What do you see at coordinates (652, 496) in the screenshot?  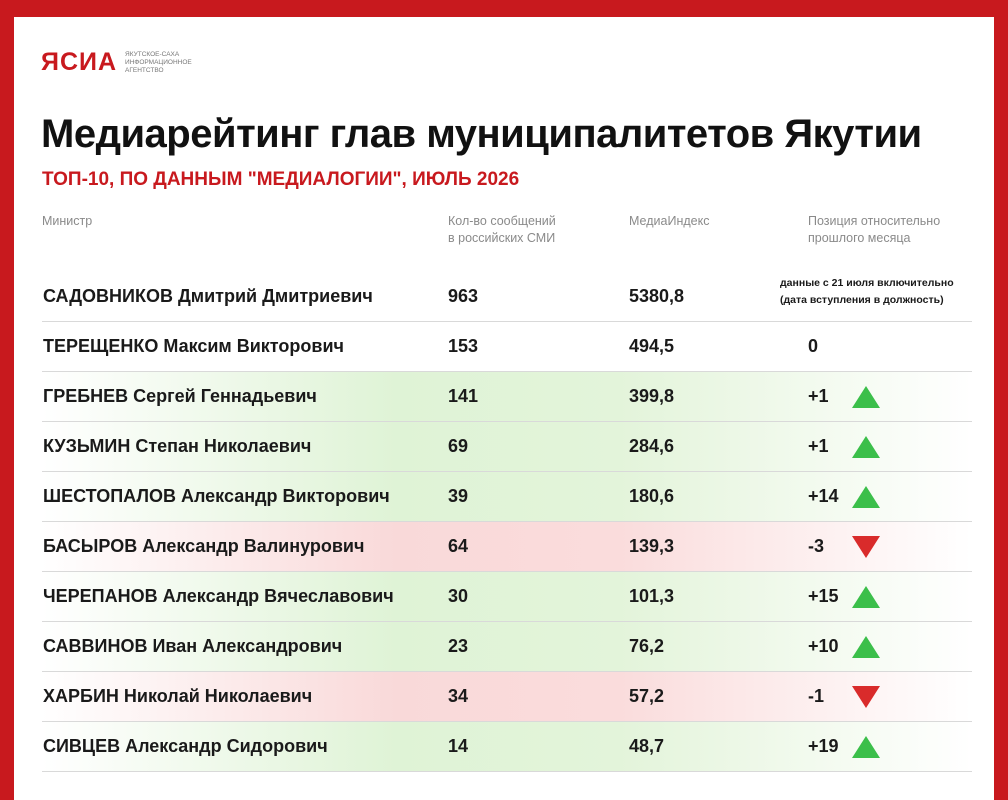 I see `media-index: 180,6` at bounding box center [652, 496].